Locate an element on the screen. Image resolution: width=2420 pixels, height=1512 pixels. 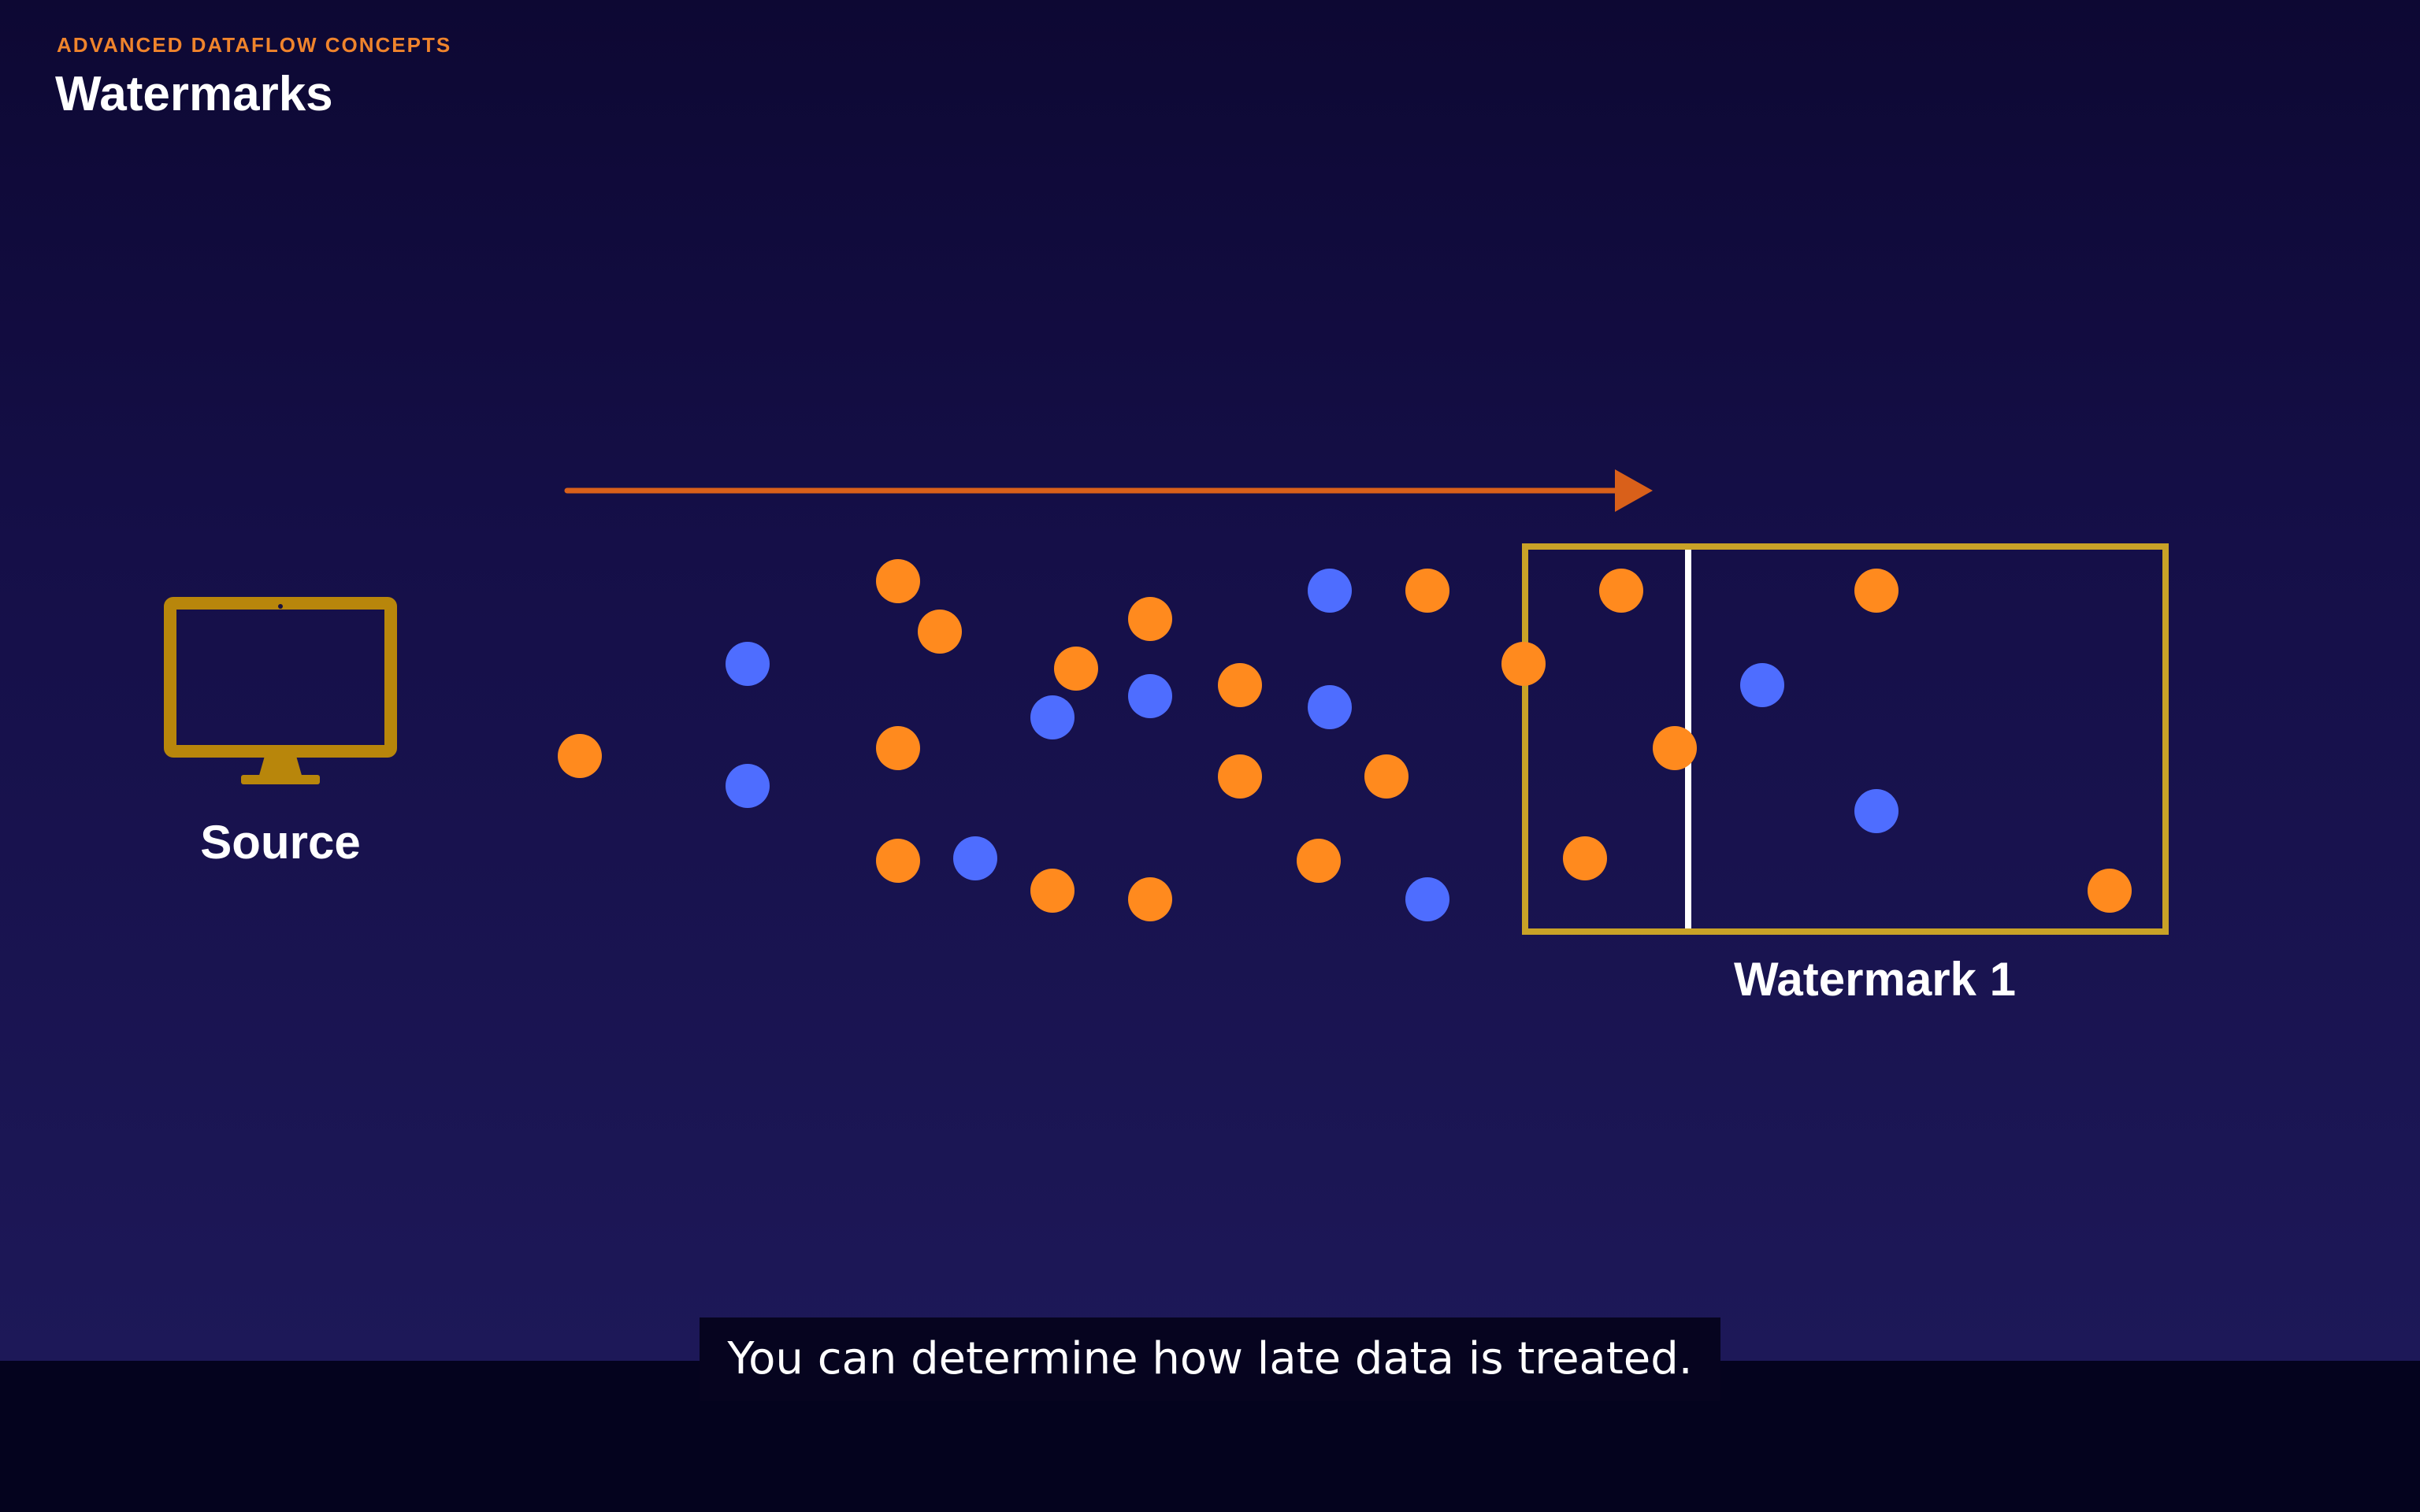
monitor-camera is located at coordinates (280, 606).